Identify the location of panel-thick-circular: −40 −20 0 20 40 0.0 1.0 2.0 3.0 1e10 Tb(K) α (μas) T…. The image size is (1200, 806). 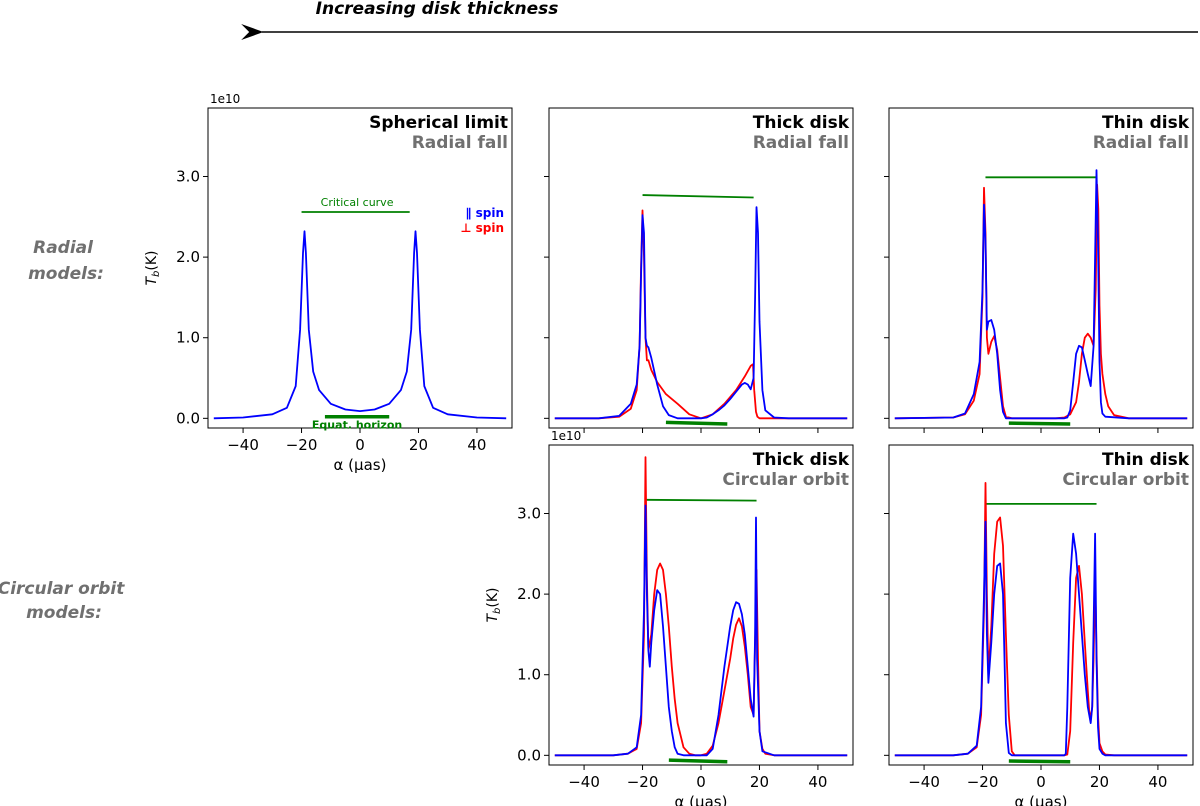
(669, 617).